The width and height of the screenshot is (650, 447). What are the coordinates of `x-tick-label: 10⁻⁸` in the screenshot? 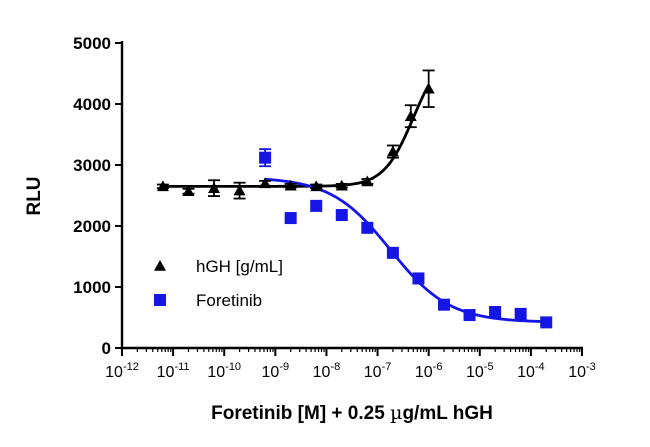 It's located at (327, 371).